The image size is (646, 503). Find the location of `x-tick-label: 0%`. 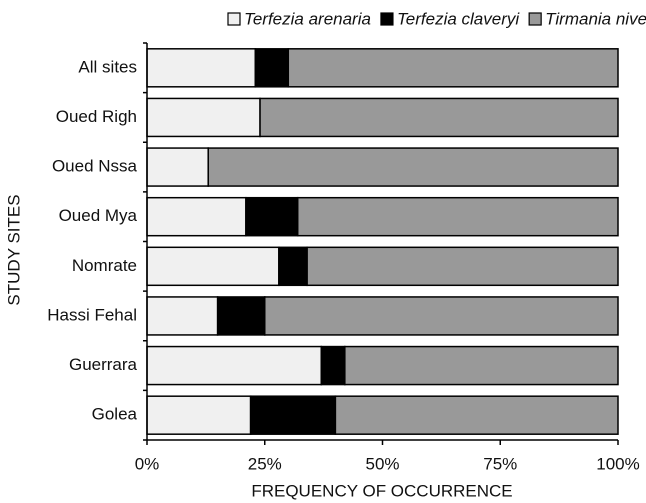

x-tick-label: 0% is located at coordinates (147, 463).